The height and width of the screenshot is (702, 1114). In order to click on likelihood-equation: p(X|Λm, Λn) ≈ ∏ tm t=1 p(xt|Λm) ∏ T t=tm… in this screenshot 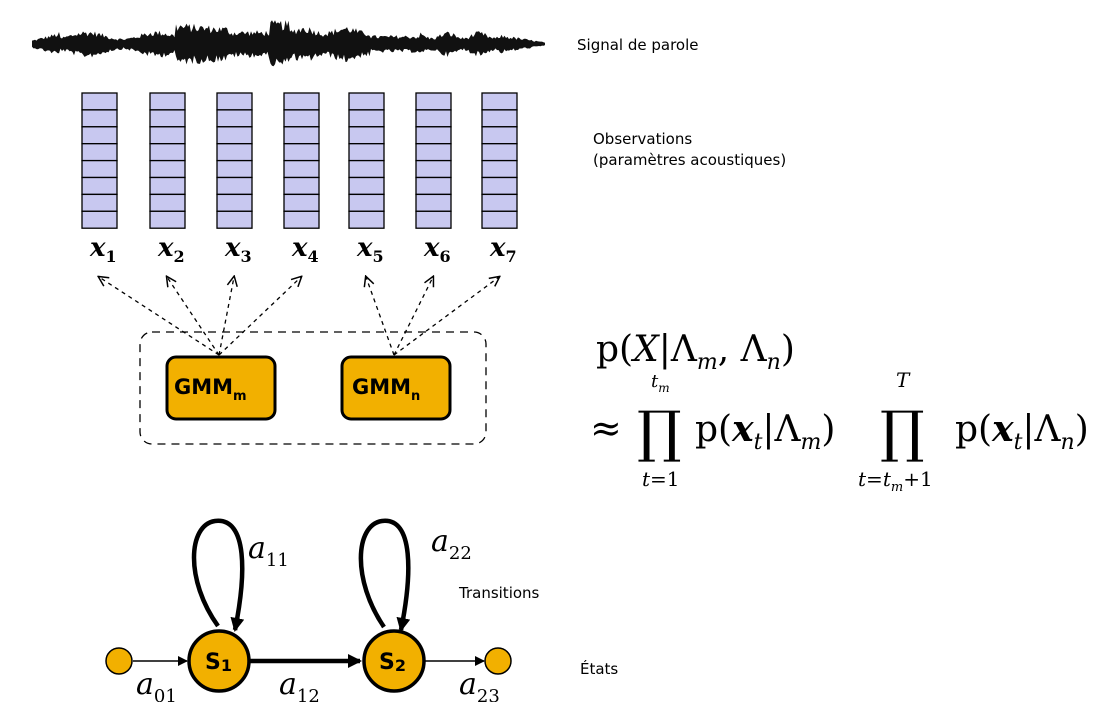, I will do `click(839, 412)`.